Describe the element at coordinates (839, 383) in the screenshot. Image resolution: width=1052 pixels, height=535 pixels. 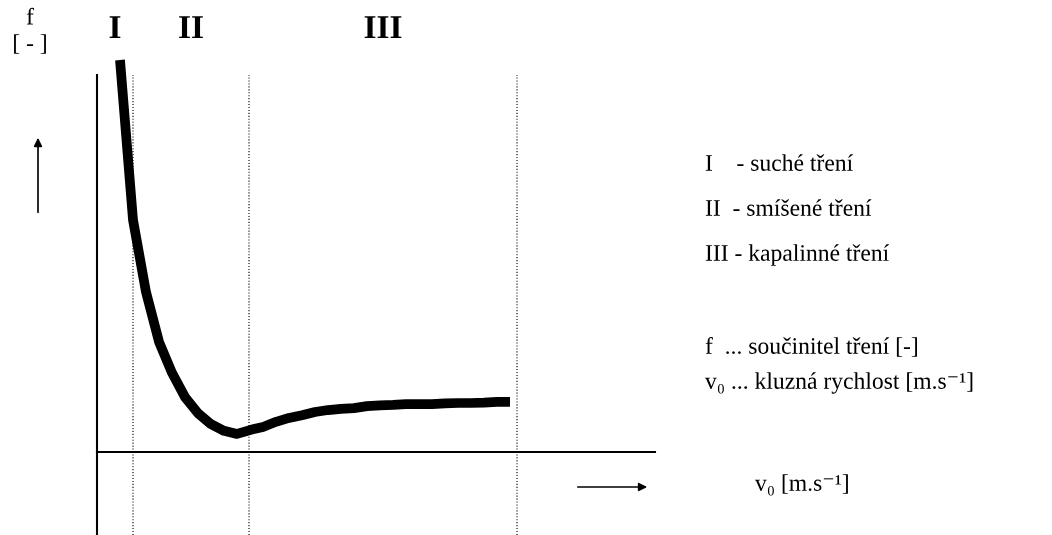
I see `text: v₀ ... kluzná rychlost [m.s⁻¹]` at that location.